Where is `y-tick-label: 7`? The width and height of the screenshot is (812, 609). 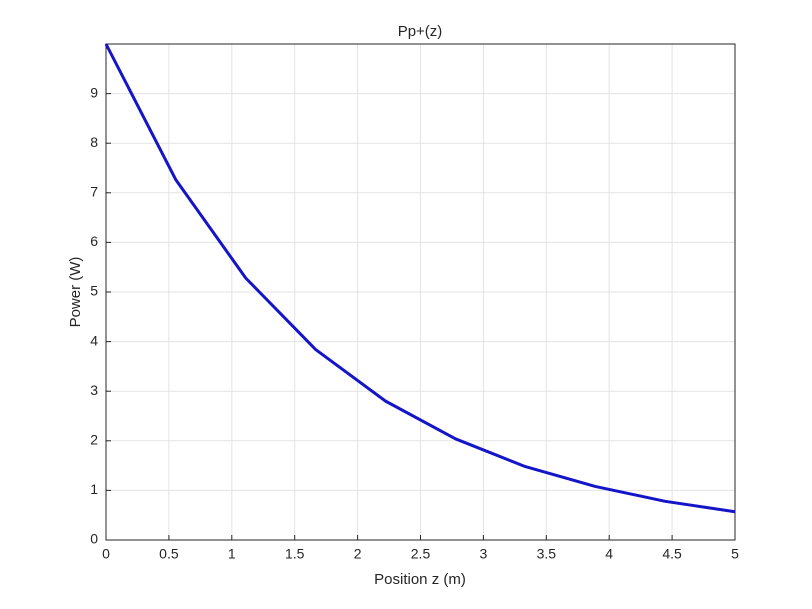
y-tick-label: 7 is located at coordinates (94, 192).